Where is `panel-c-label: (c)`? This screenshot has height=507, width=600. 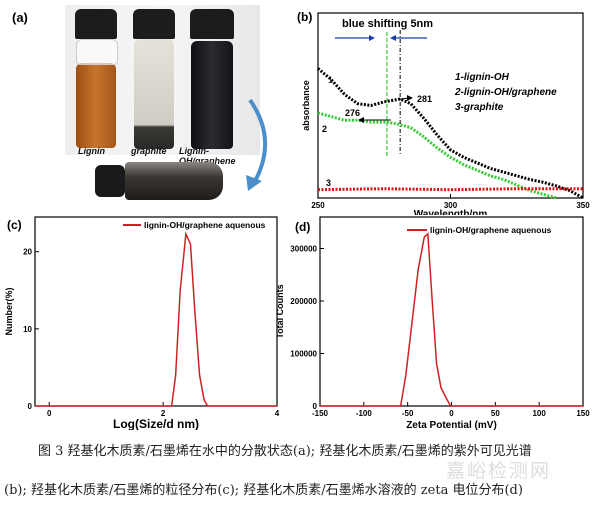 panel-c-label: (c) is located at coordinates (14, 225).